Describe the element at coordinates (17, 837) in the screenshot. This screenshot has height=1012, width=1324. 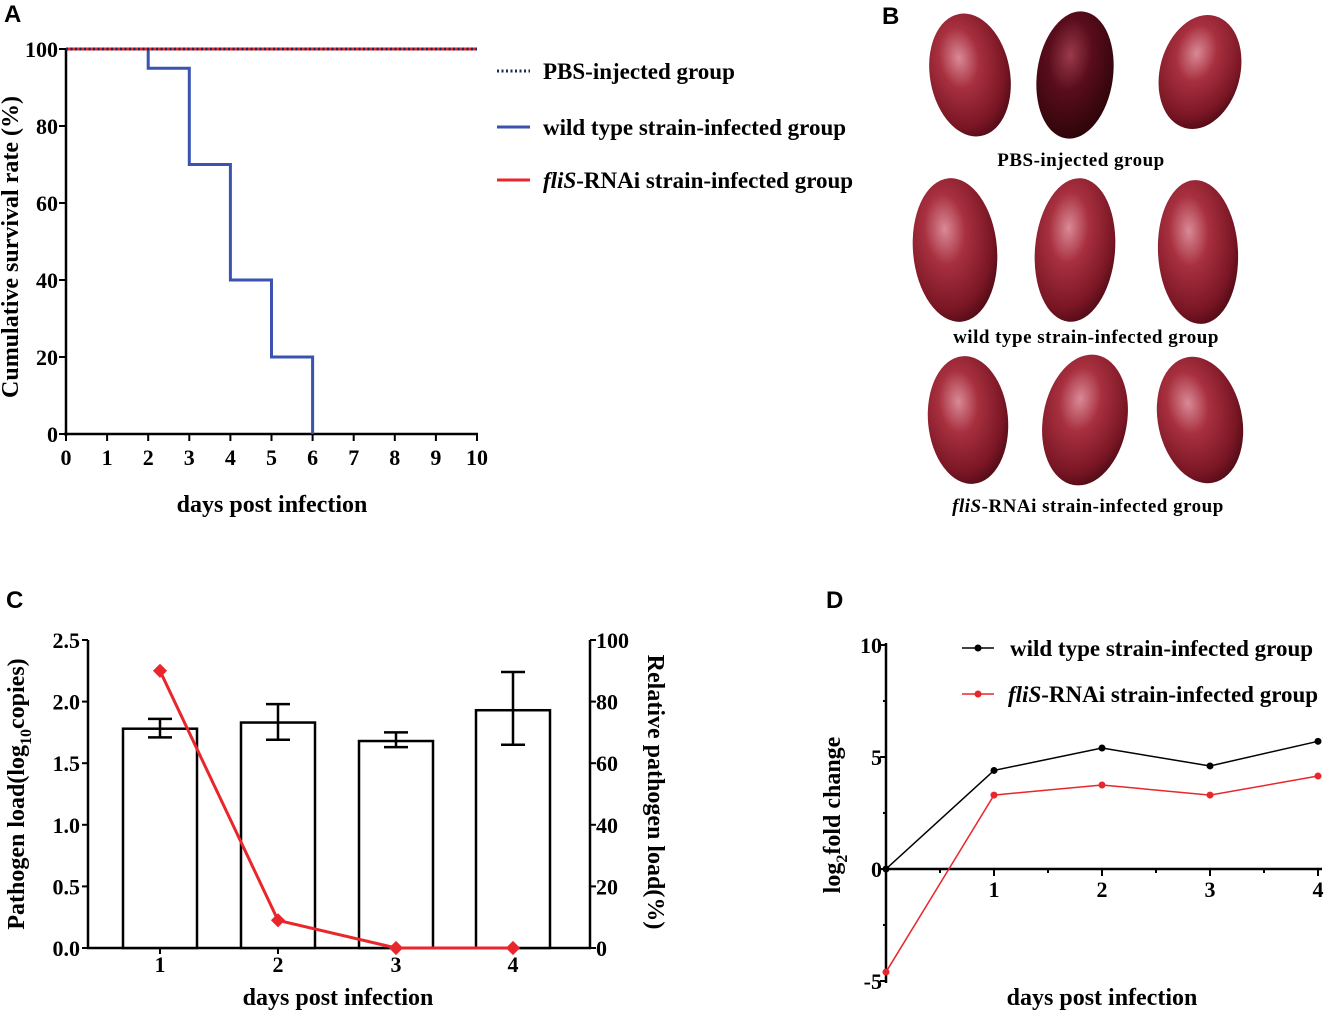
I see `y-axis-label-part: Pathogen load(log` at that location.